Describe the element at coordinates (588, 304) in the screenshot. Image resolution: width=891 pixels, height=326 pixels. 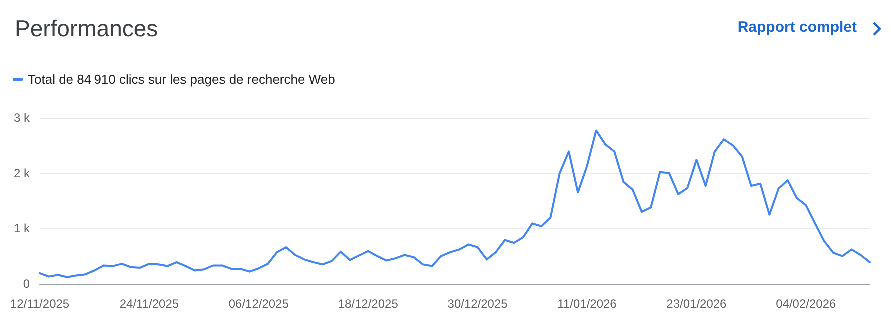
I see `x-tick-label: 11/01/2026` at that location.